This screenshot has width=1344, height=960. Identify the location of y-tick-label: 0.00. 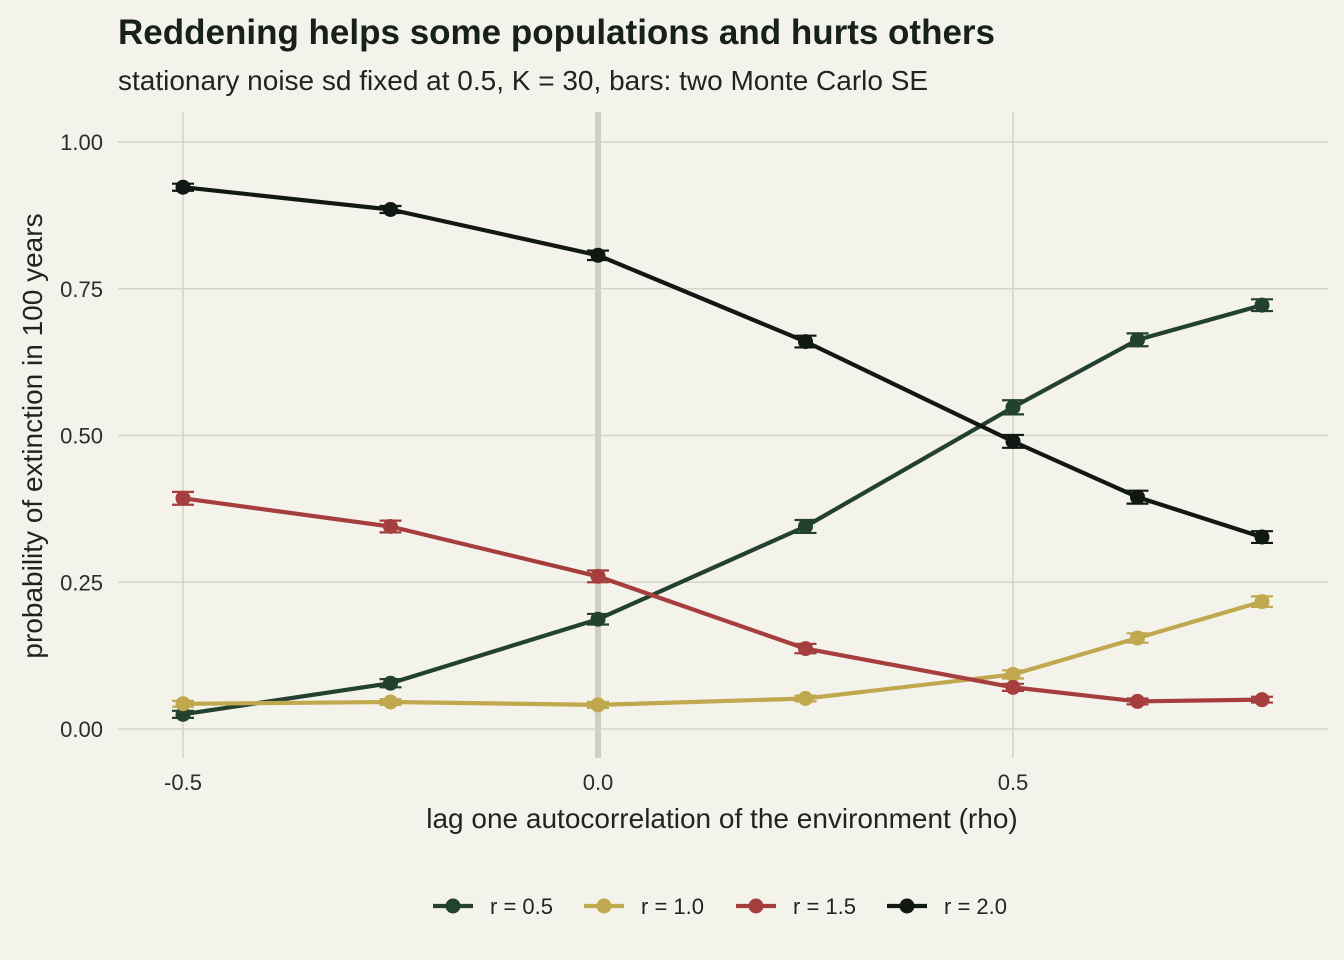
(81, 729).